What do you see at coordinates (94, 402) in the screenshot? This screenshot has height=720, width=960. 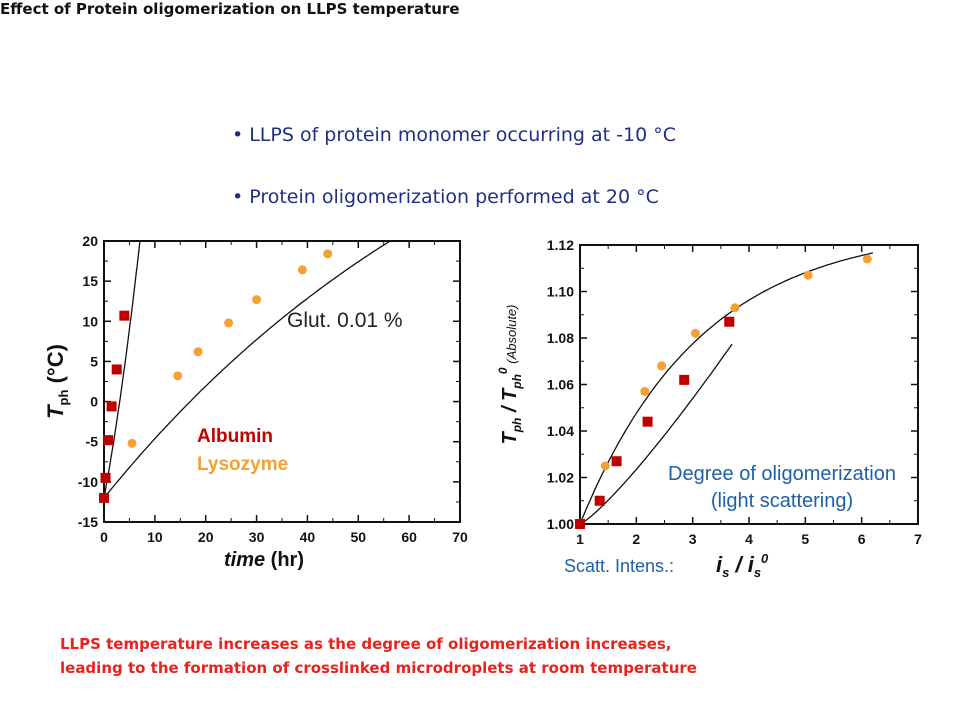 I see `y-tick-label: 0` at bounding box center [94, 402].